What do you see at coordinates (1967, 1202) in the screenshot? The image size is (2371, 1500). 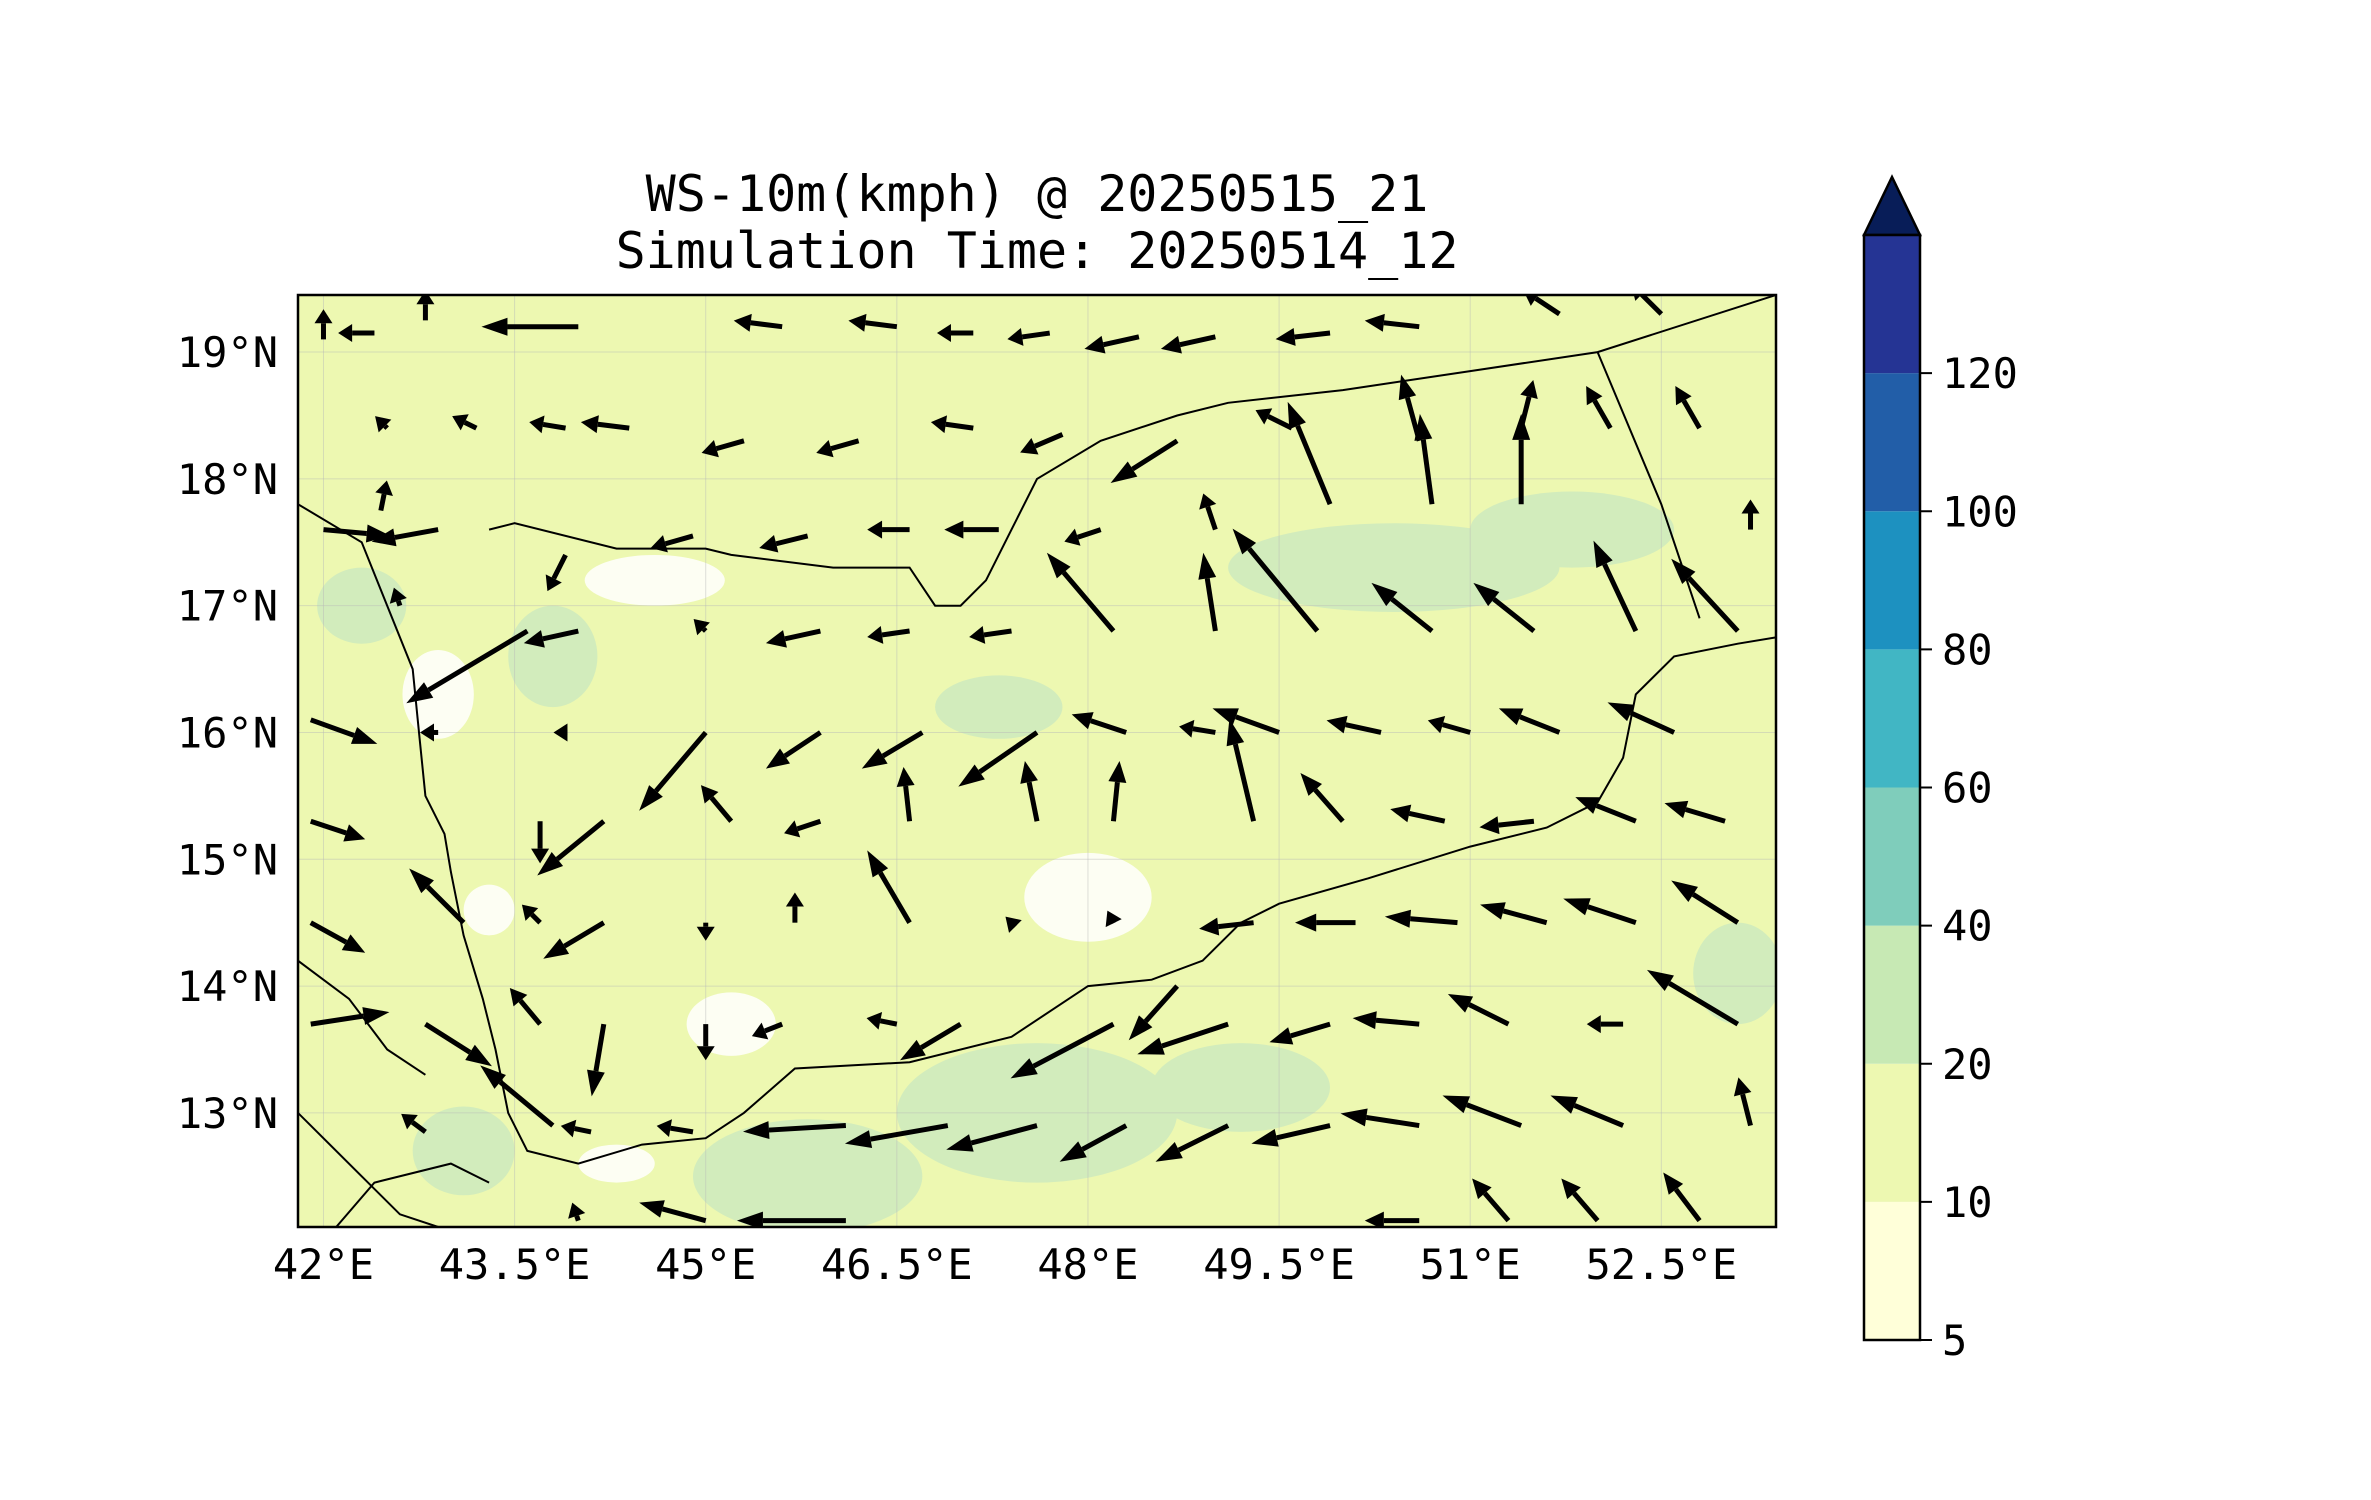 I see `colorbar-tick-label: 10` at bounding box center [1967, 1202].